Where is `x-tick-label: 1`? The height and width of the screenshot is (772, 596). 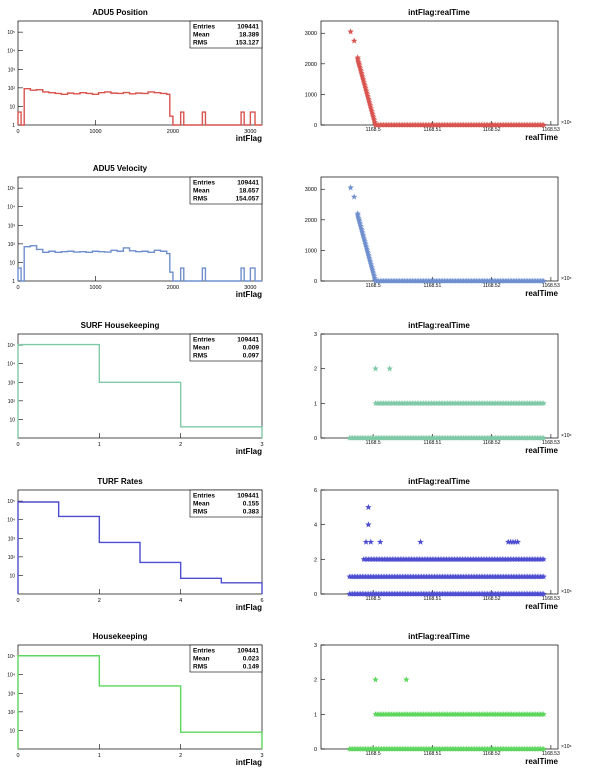
x-tick-label: 1 is located at coordinates (99, 756).